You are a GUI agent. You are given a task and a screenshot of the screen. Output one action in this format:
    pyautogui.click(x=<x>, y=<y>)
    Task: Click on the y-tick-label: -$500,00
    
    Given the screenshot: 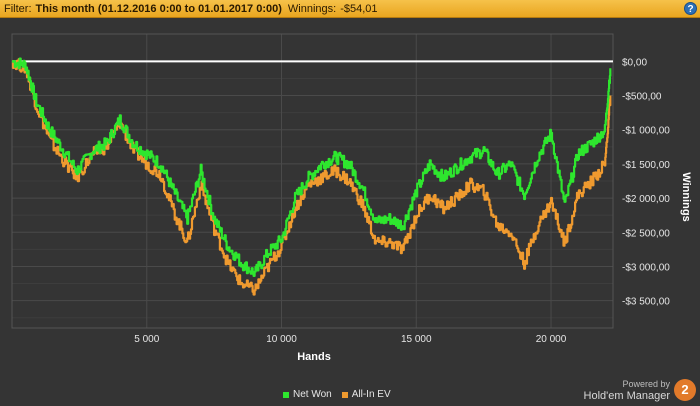 What is the action you would take?
    pyautogui.click(x=642, y=97)
    